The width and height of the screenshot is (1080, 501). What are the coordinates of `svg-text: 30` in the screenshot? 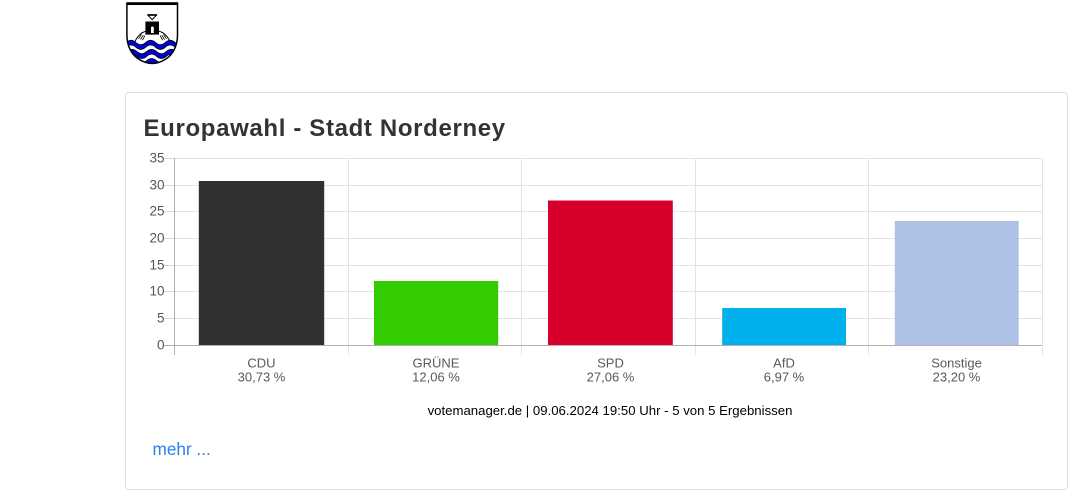 It's located at (156, 185).